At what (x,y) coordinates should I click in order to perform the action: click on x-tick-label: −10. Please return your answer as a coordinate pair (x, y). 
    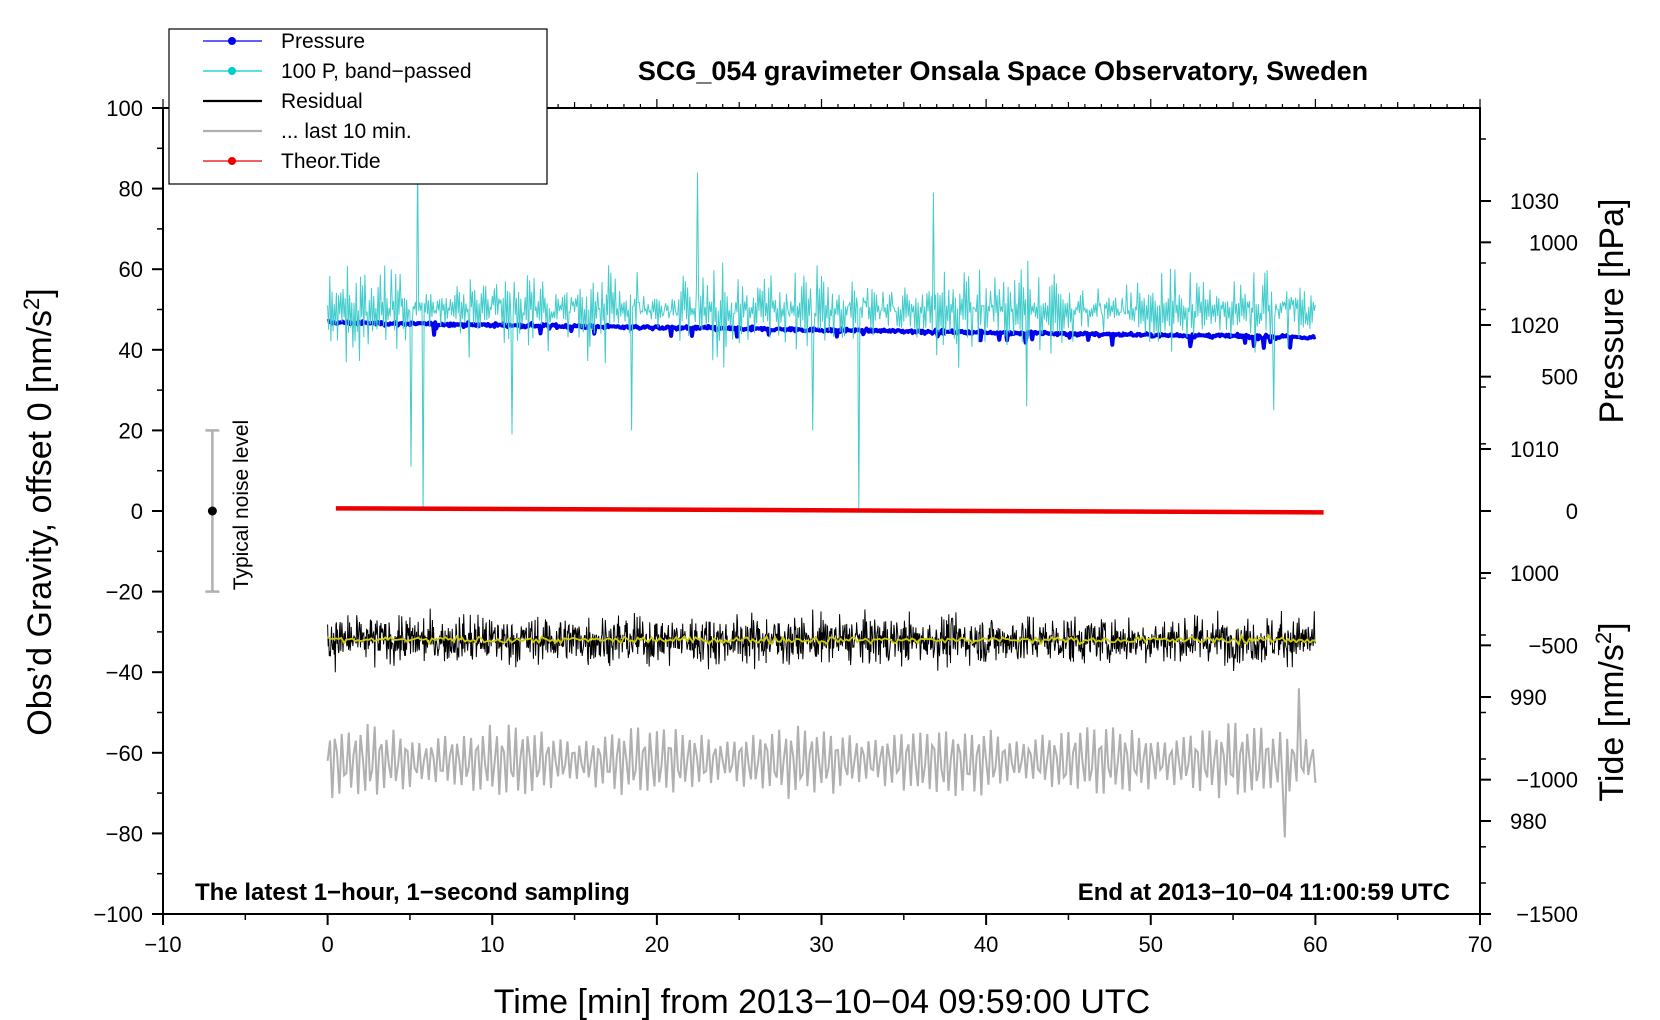
    Looking at the image, I should click on (162, 944).